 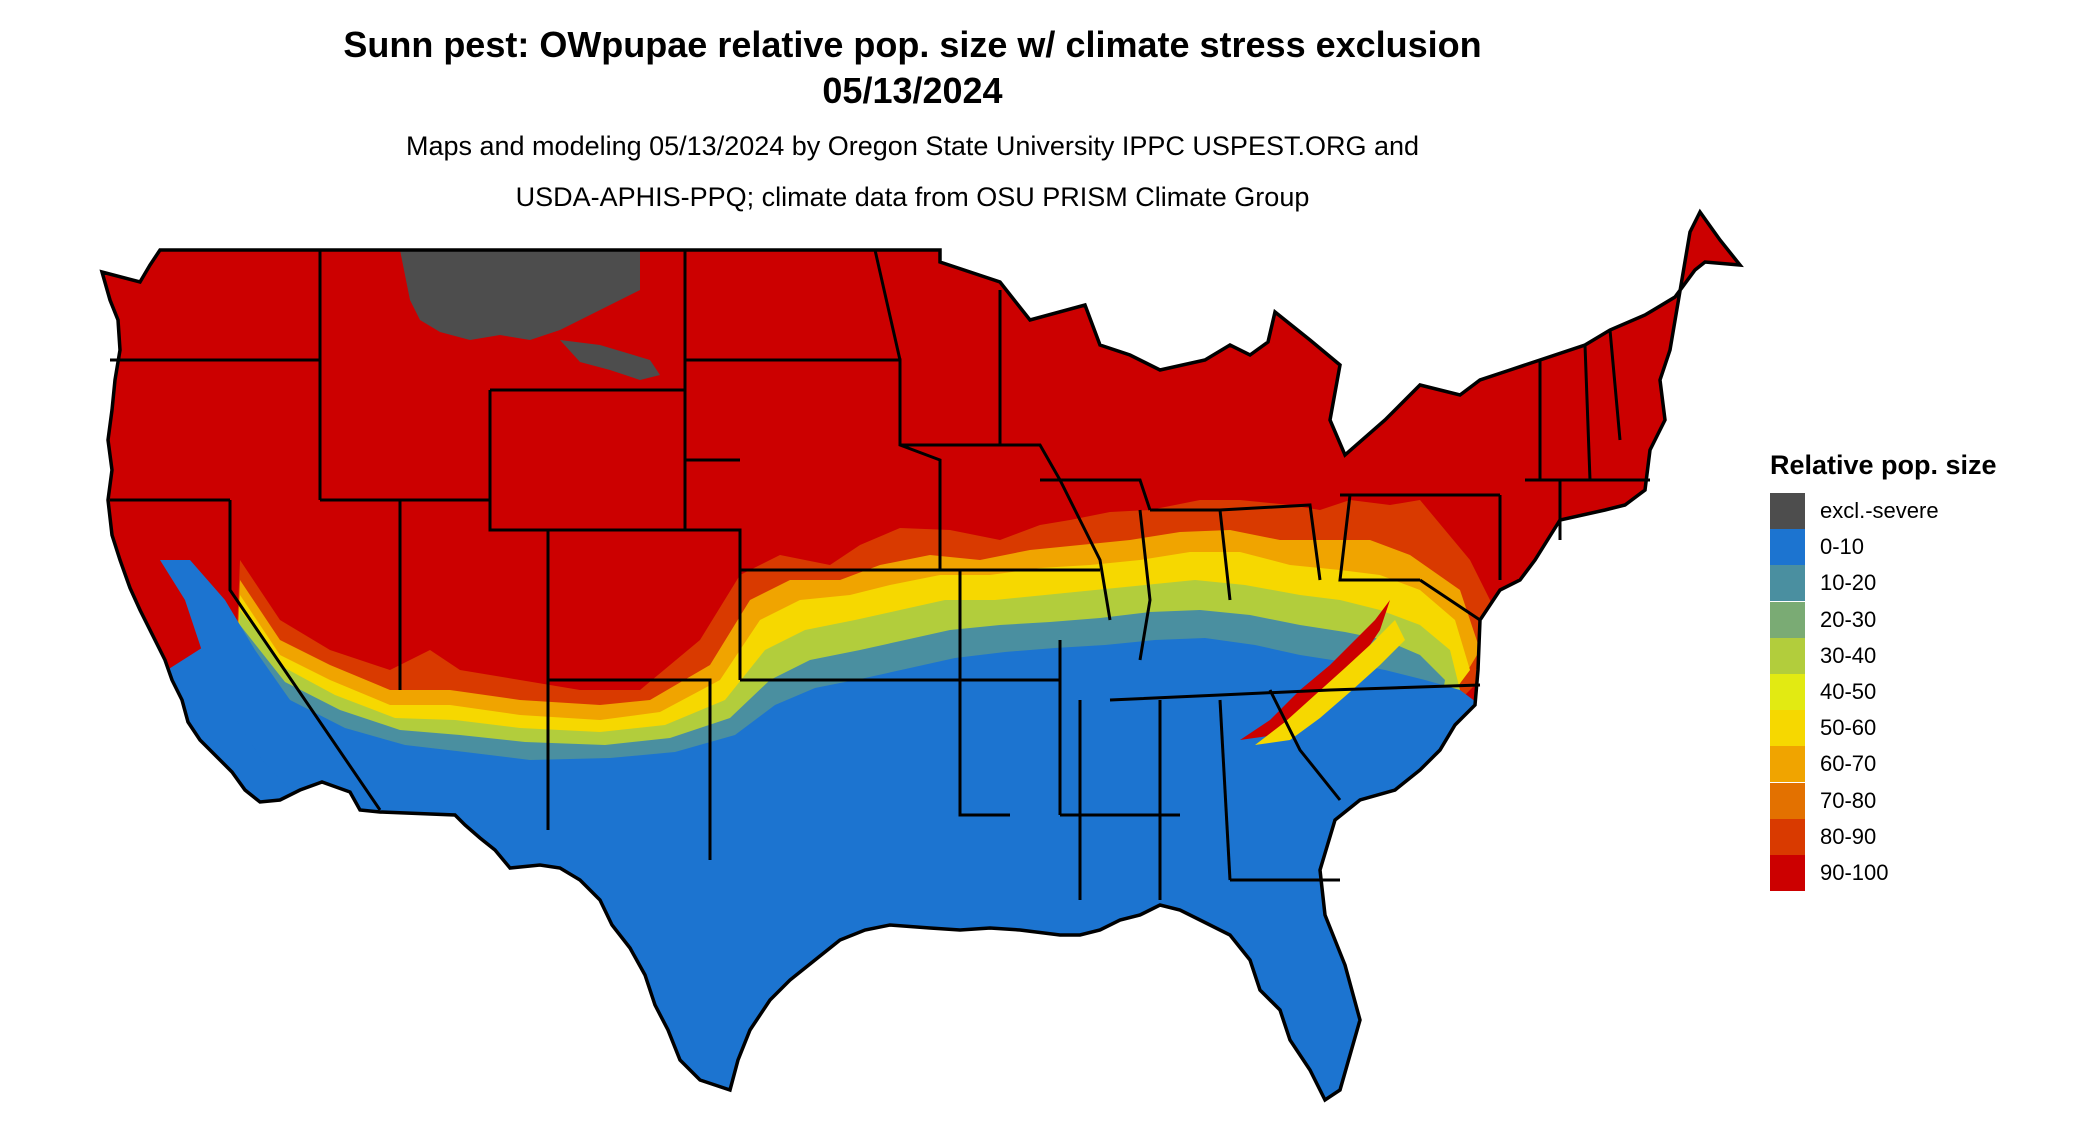 What do you see at coordinates (1883, 728) in the screenshot?
I see `legend-item: 50-60` at bounding box center [1883, 728].